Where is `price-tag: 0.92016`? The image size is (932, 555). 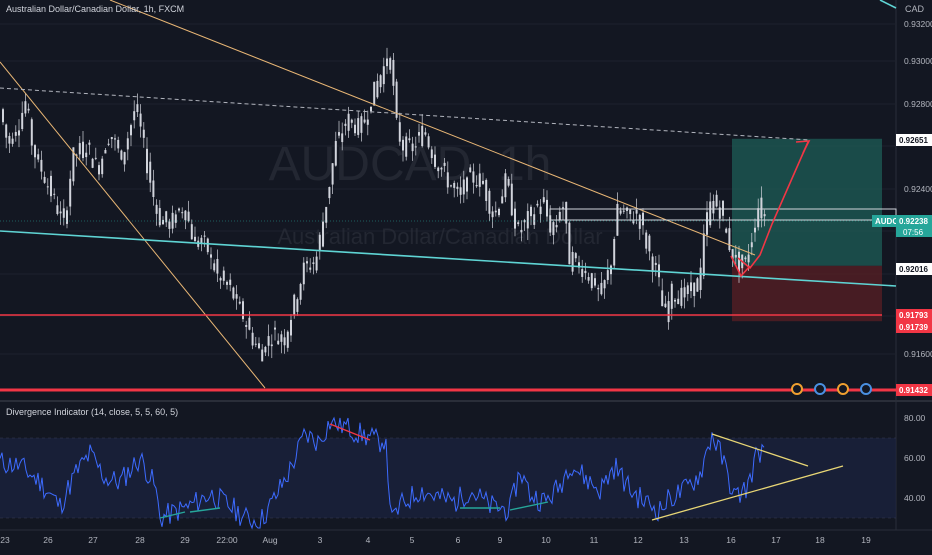 price-tag: 0.92016 is located at coordinates (913, 269).